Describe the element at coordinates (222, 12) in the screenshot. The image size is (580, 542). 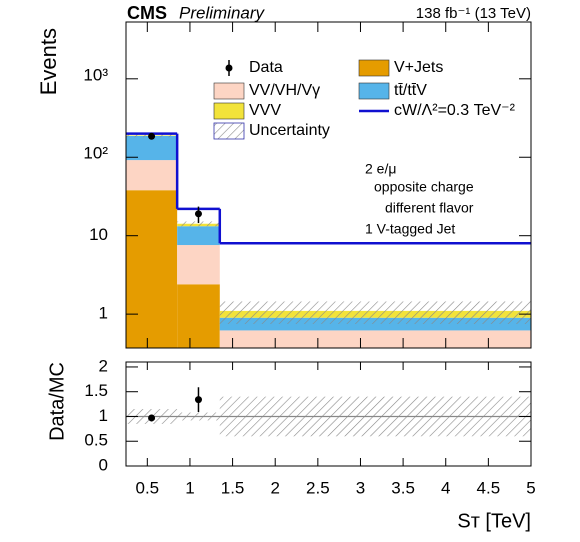
I see `status: Preliminary` at that location.